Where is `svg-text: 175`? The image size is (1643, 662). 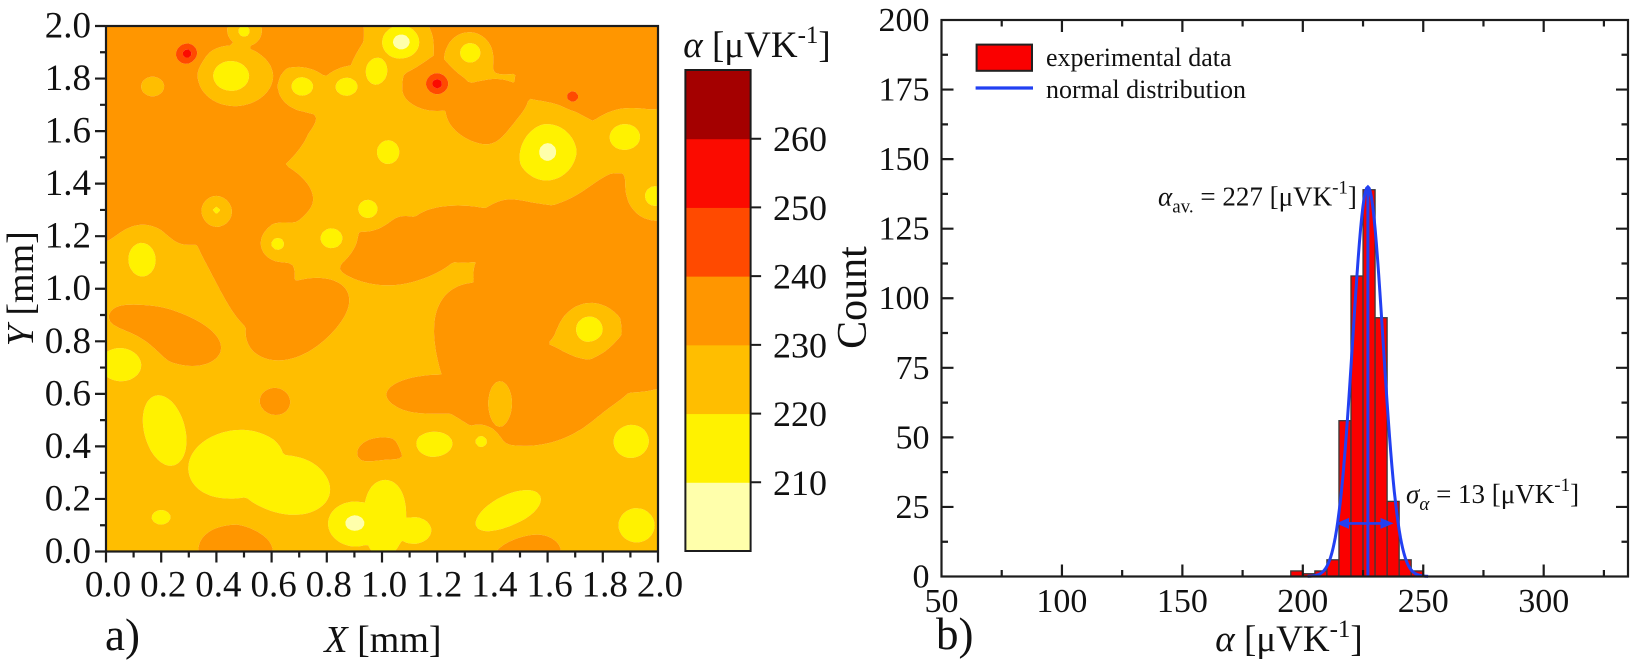
svg-text: 175 is located at coordinates (904, 90).